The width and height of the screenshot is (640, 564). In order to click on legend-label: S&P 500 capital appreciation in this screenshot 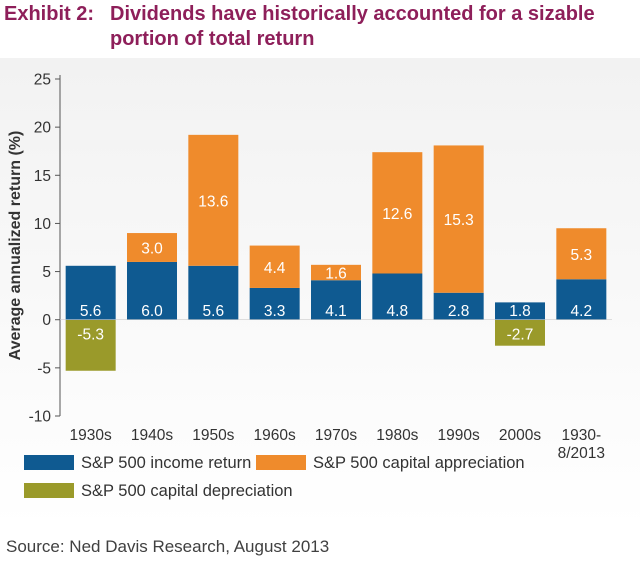, I will do `click(419, 463)`.